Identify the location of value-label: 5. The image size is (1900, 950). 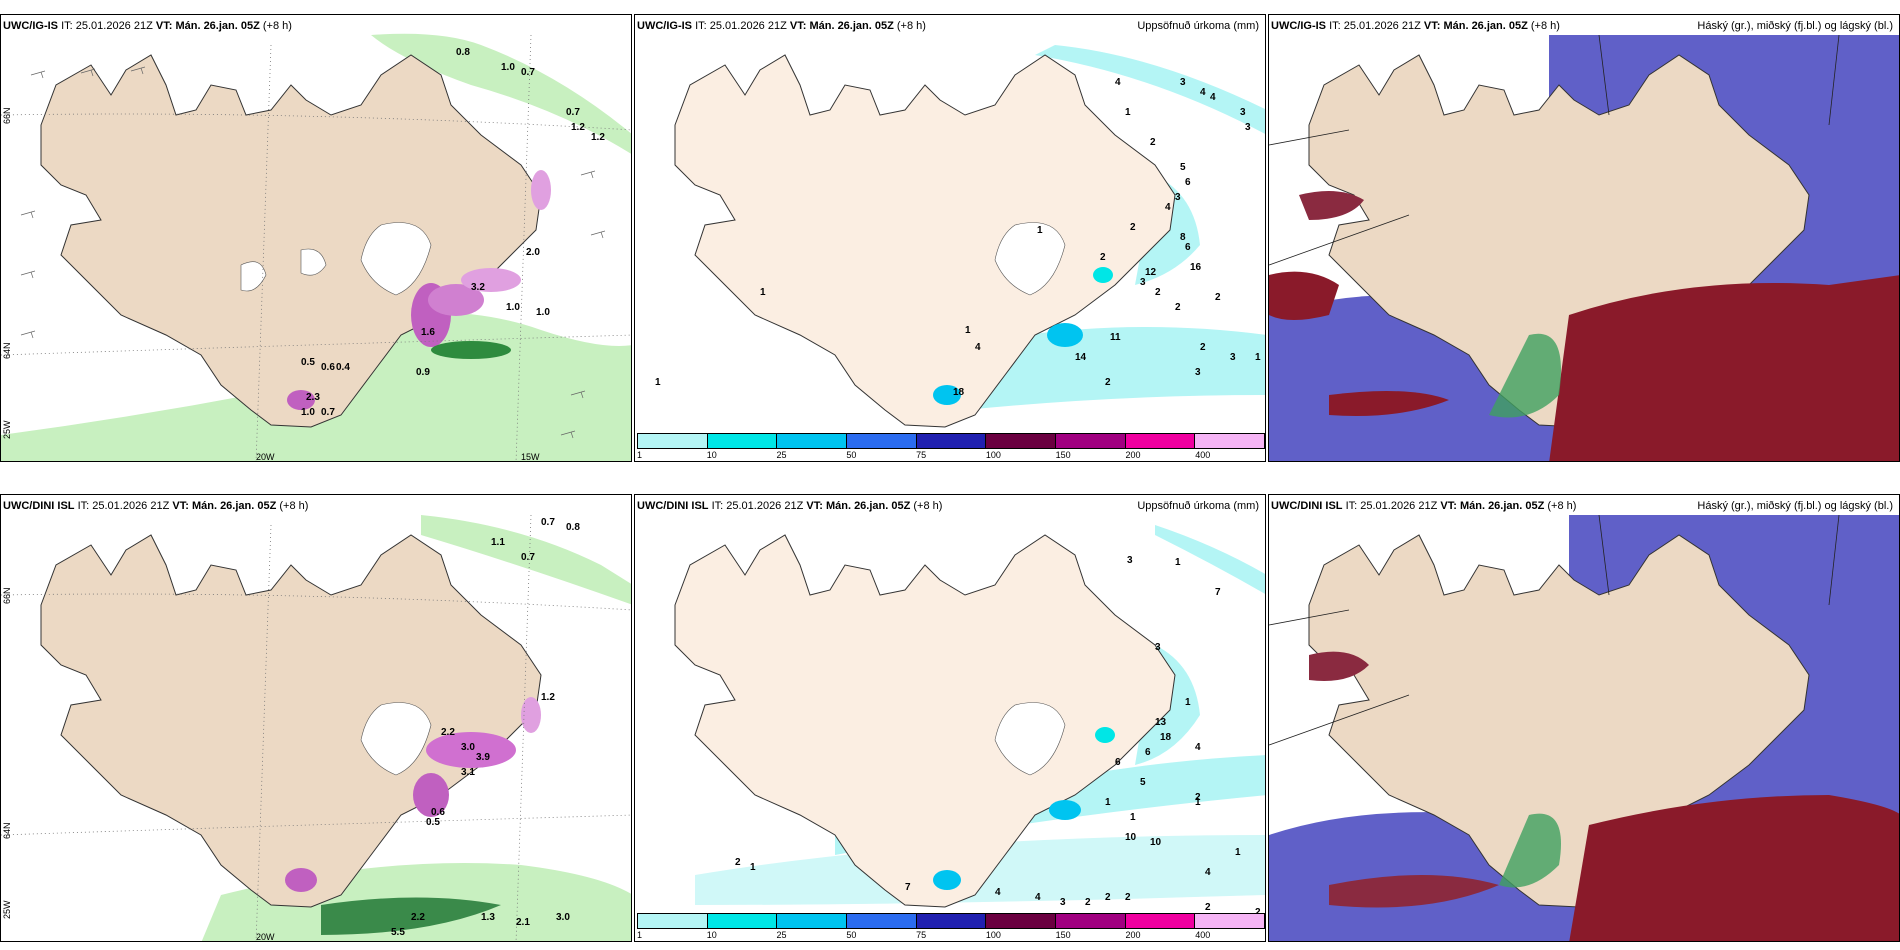
(1183, 167).